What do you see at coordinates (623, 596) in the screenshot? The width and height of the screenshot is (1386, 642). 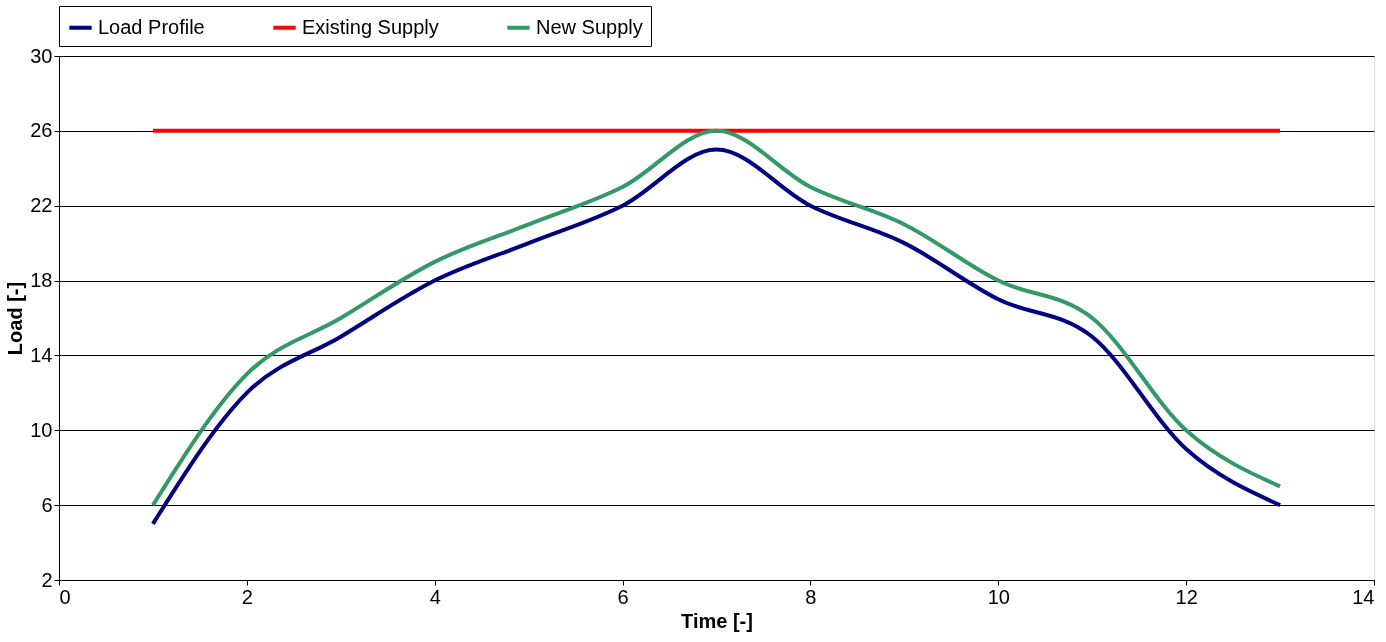 I see `x-tick-label: 6` at bounding box center [623, 596].